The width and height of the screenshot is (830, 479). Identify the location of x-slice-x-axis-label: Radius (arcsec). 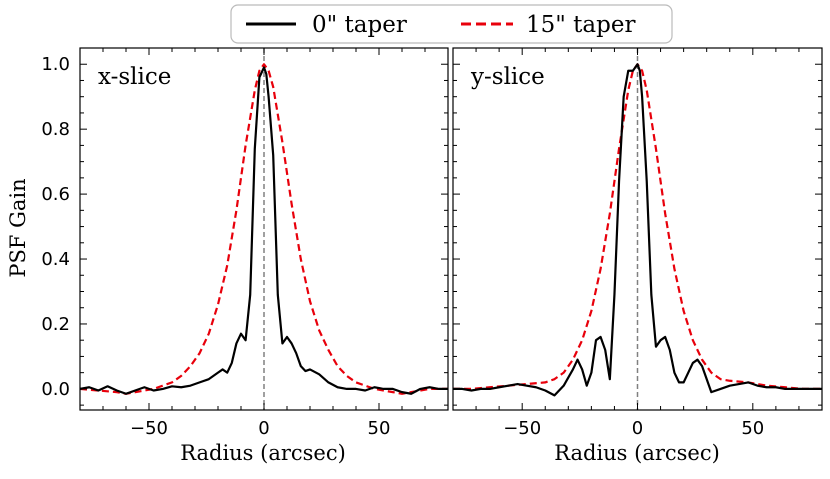
(263, 453).